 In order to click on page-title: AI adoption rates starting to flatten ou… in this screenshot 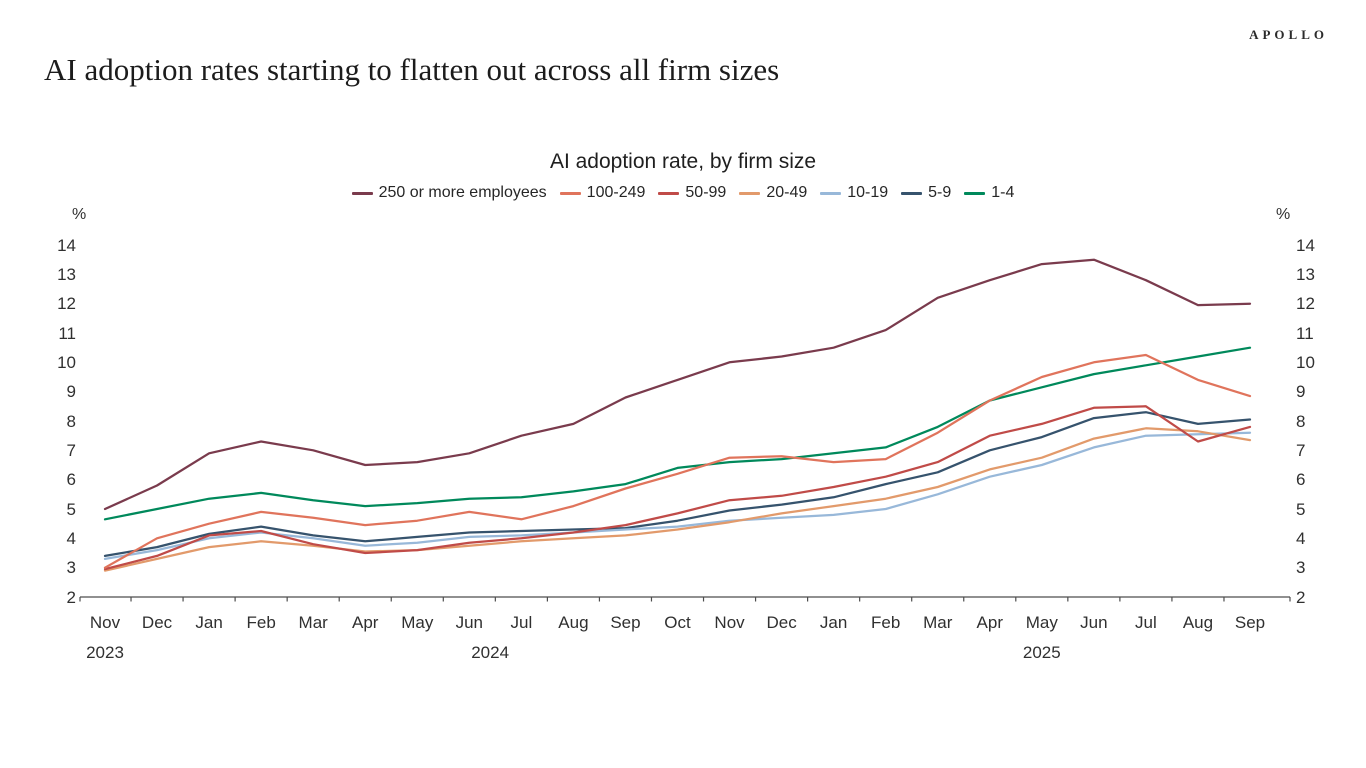, I will do `click(412, 69)`.